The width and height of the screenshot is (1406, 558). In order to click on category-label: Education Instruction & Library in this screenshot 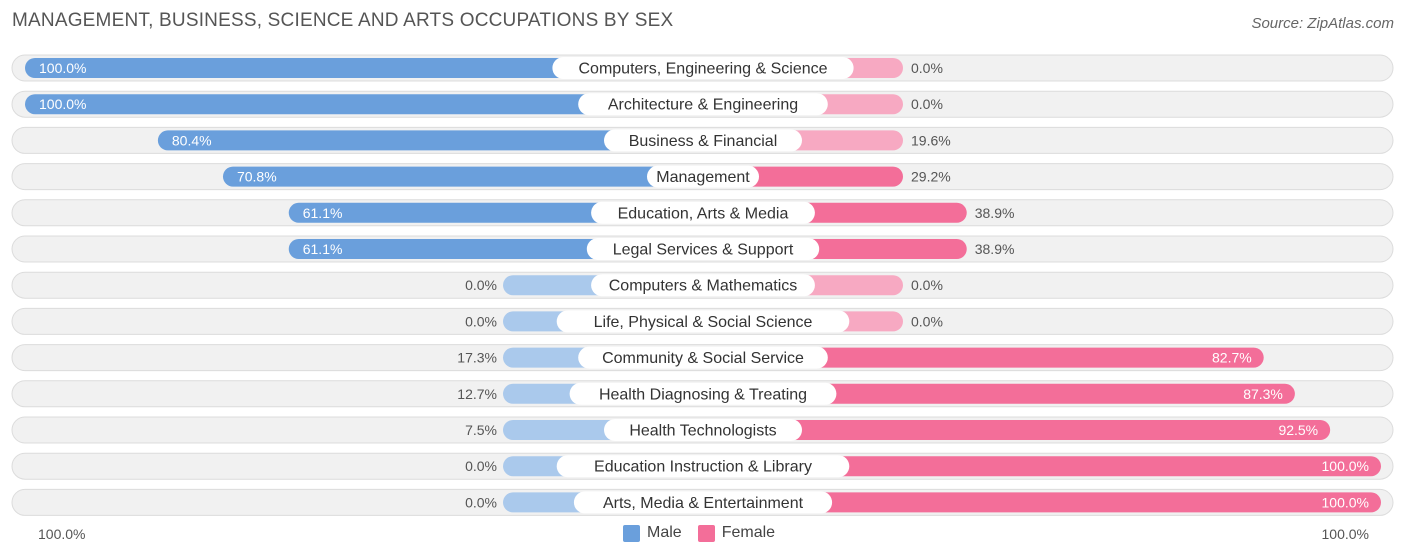, I will do `click(703, 467)`.